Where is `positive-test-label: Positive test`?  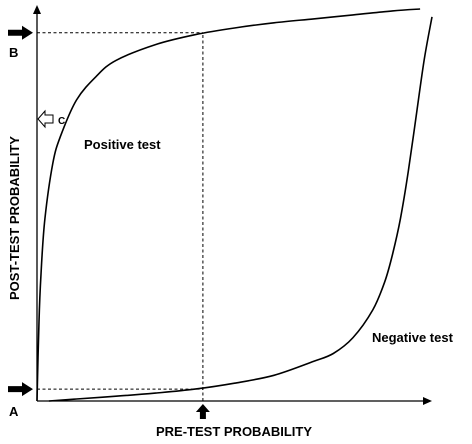
positive-test-label: Positive test is located at coordinates (122, 144).